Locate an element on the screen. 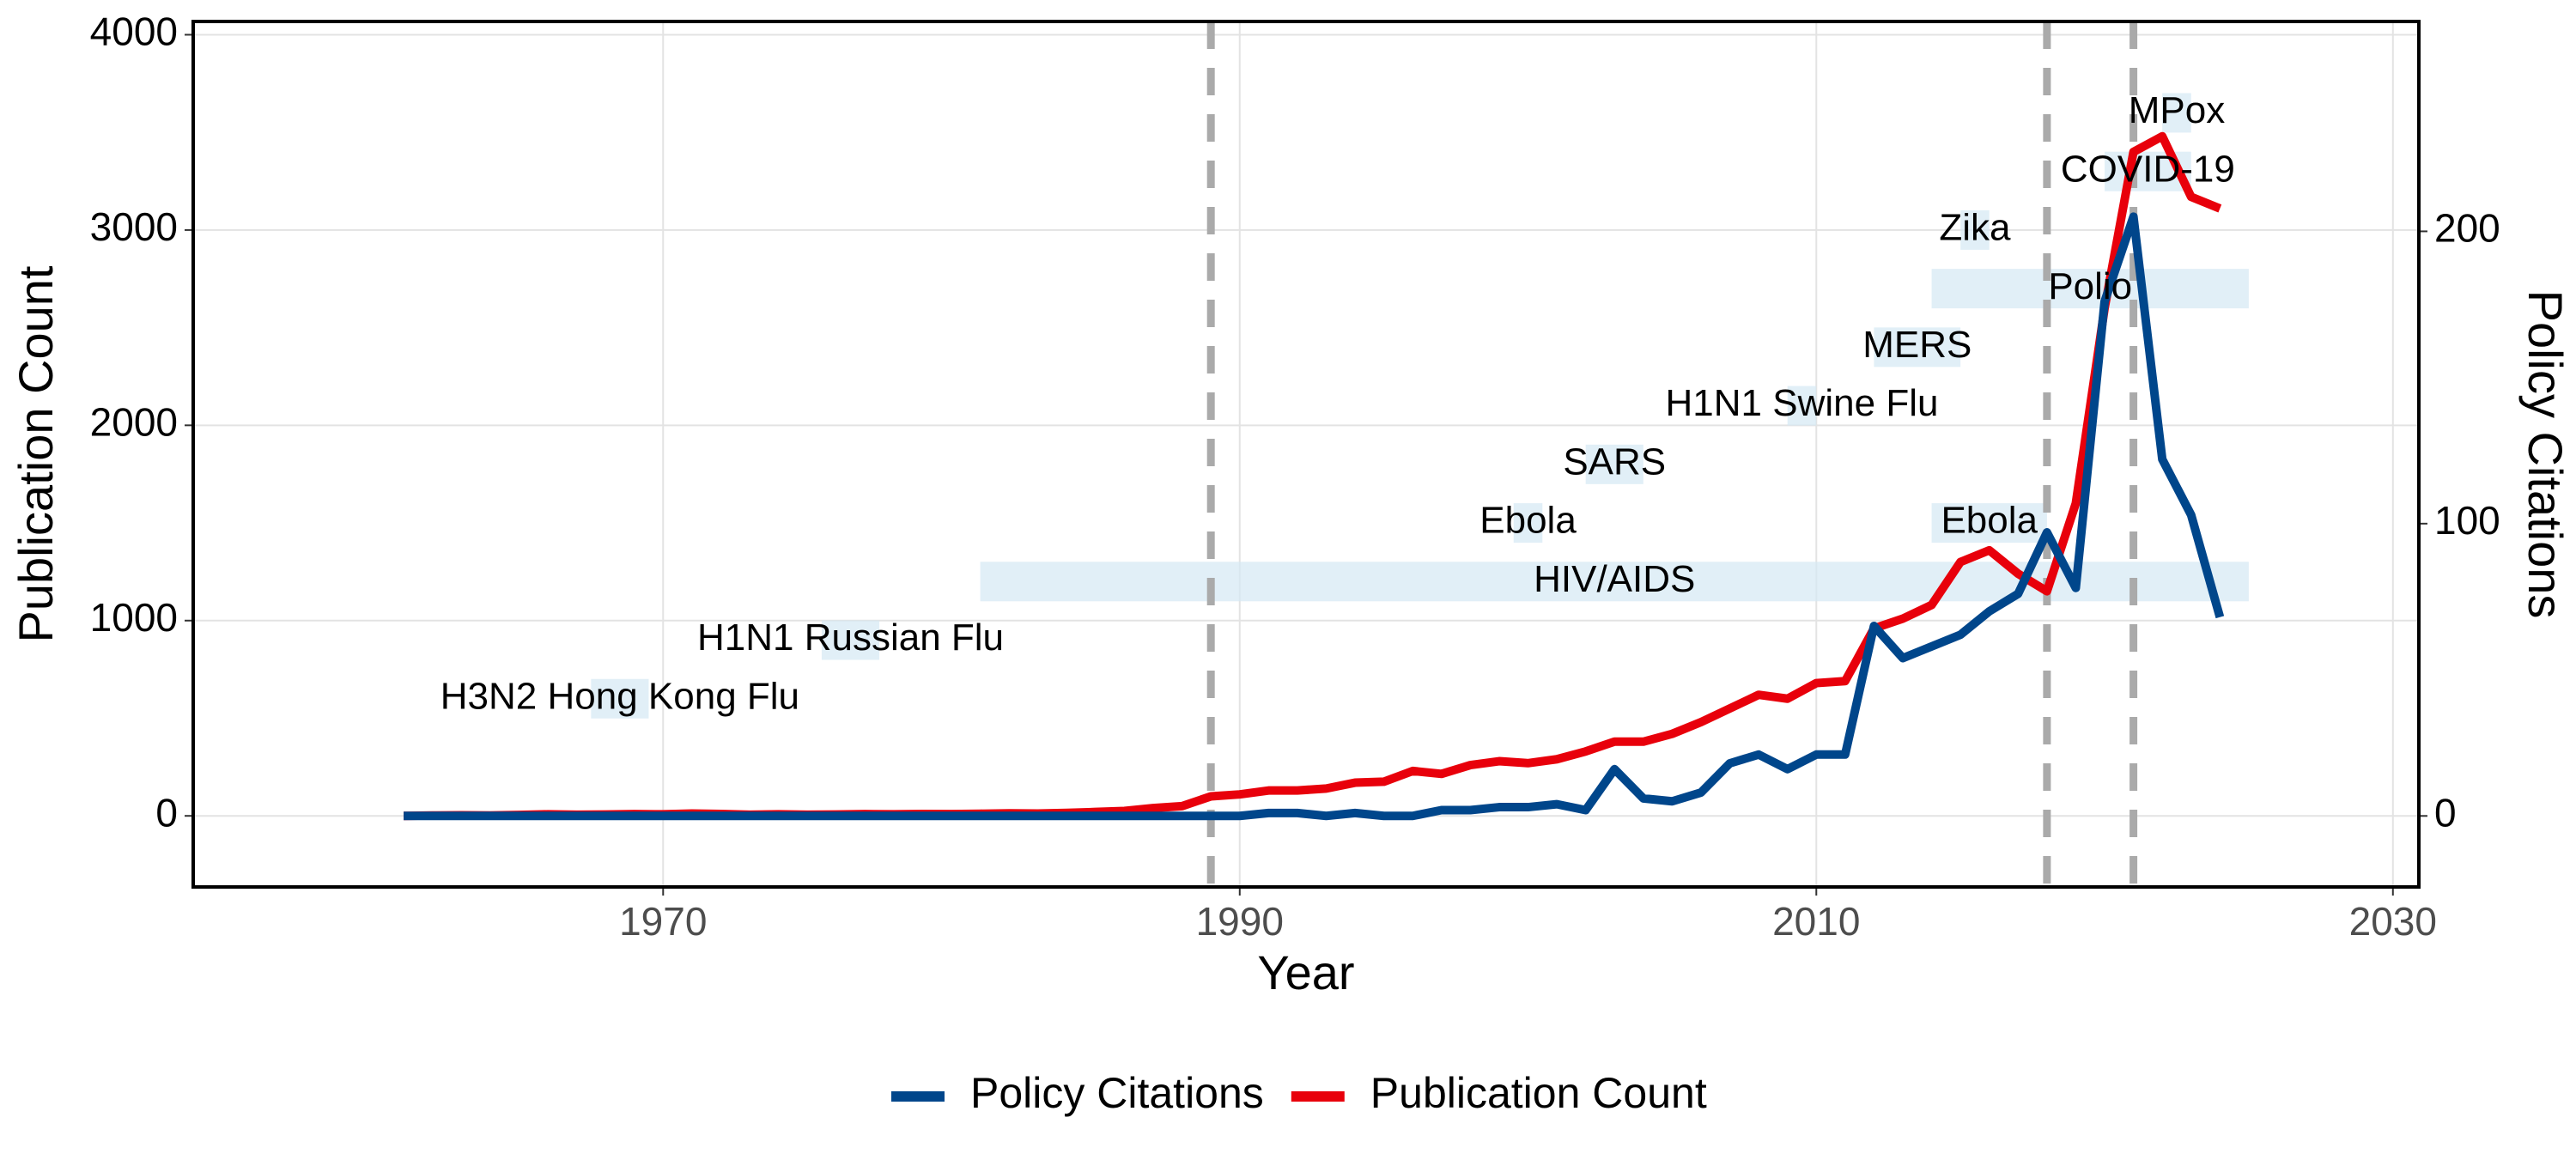 This screenshot has width=2576, height=1160. y2-tick-label: 100 is located at coordinates (2467, 520).